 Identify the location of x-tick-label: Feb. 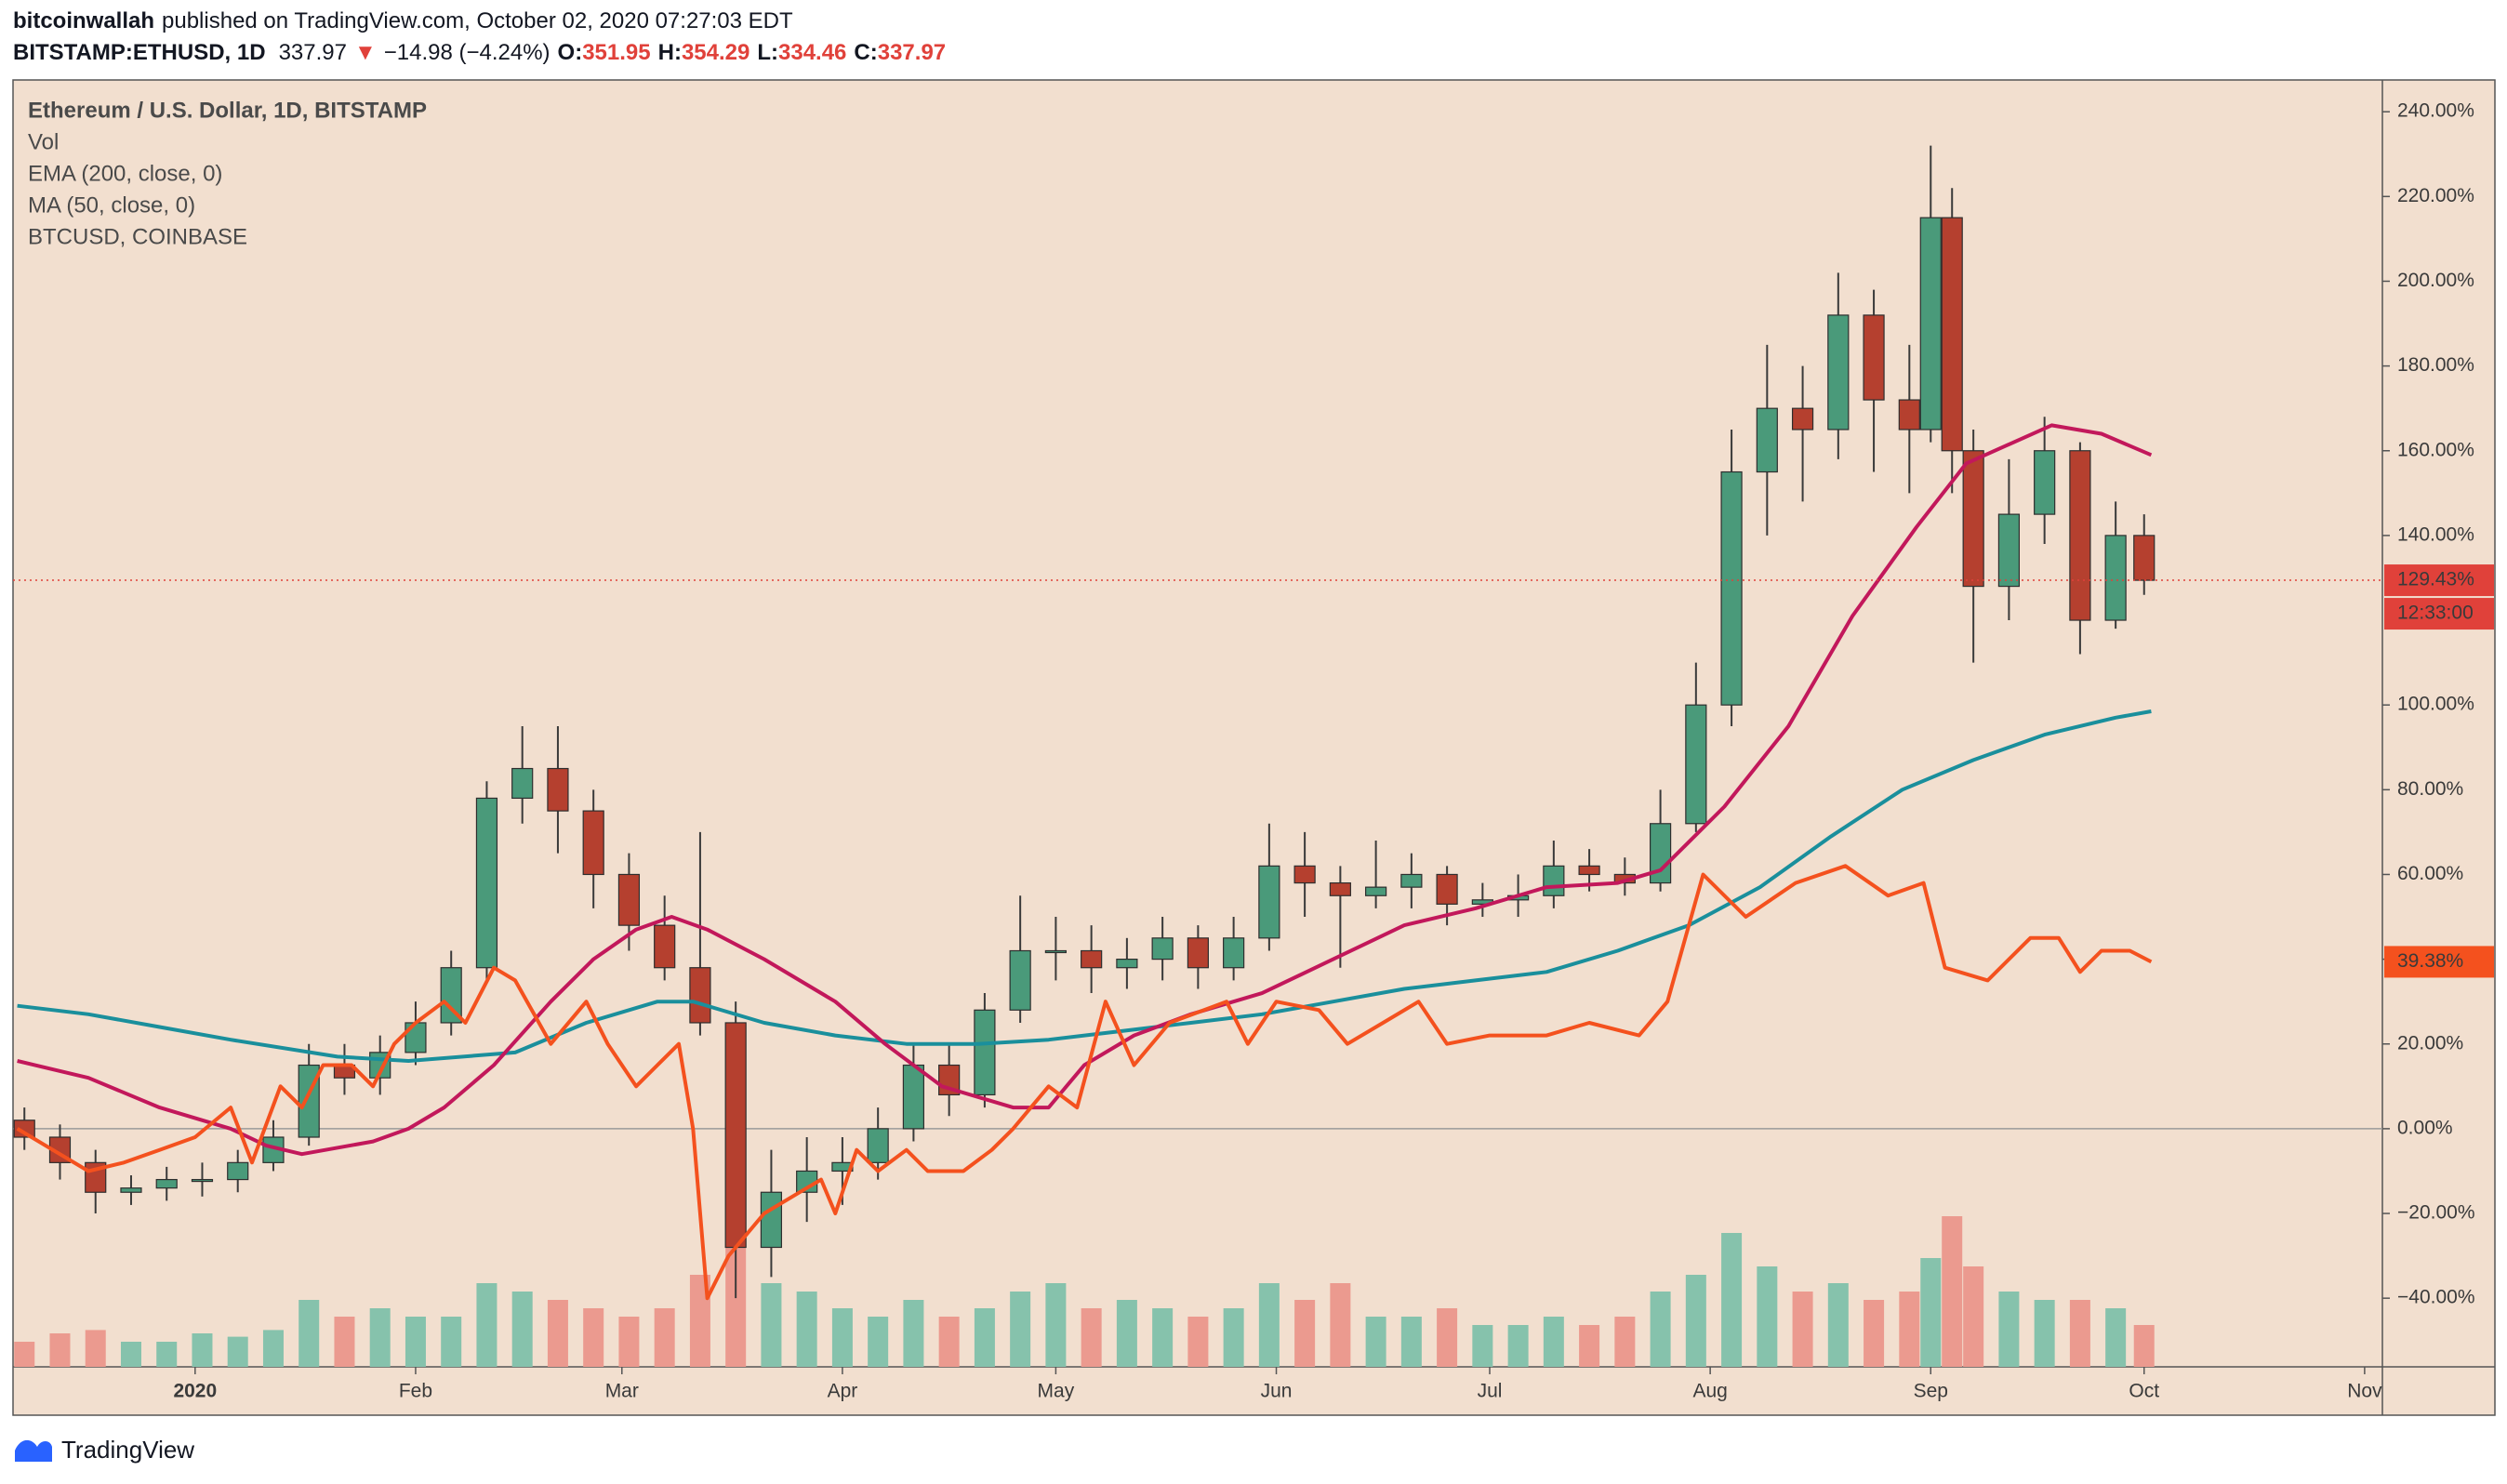
(415, 1391).